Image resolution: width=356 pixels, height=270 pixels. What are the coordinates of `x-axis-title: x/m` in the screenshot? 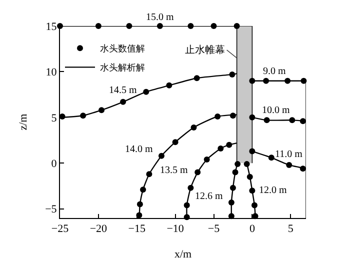 It's located at (183, 254).